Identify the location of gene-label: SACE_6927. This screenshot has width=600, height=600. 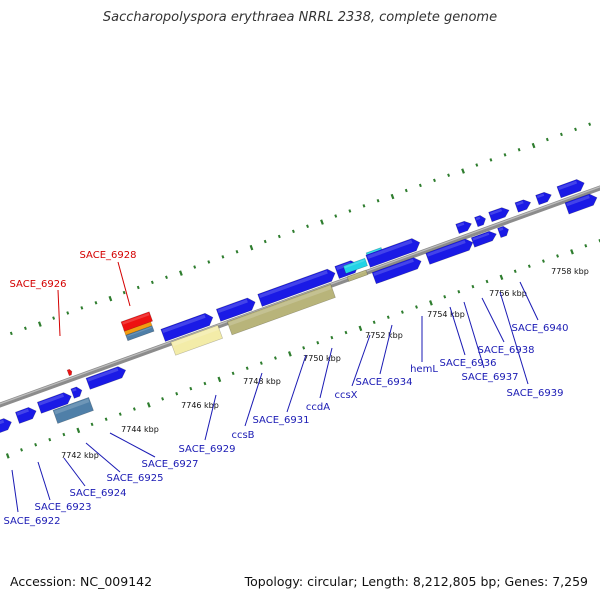
(170, 464).